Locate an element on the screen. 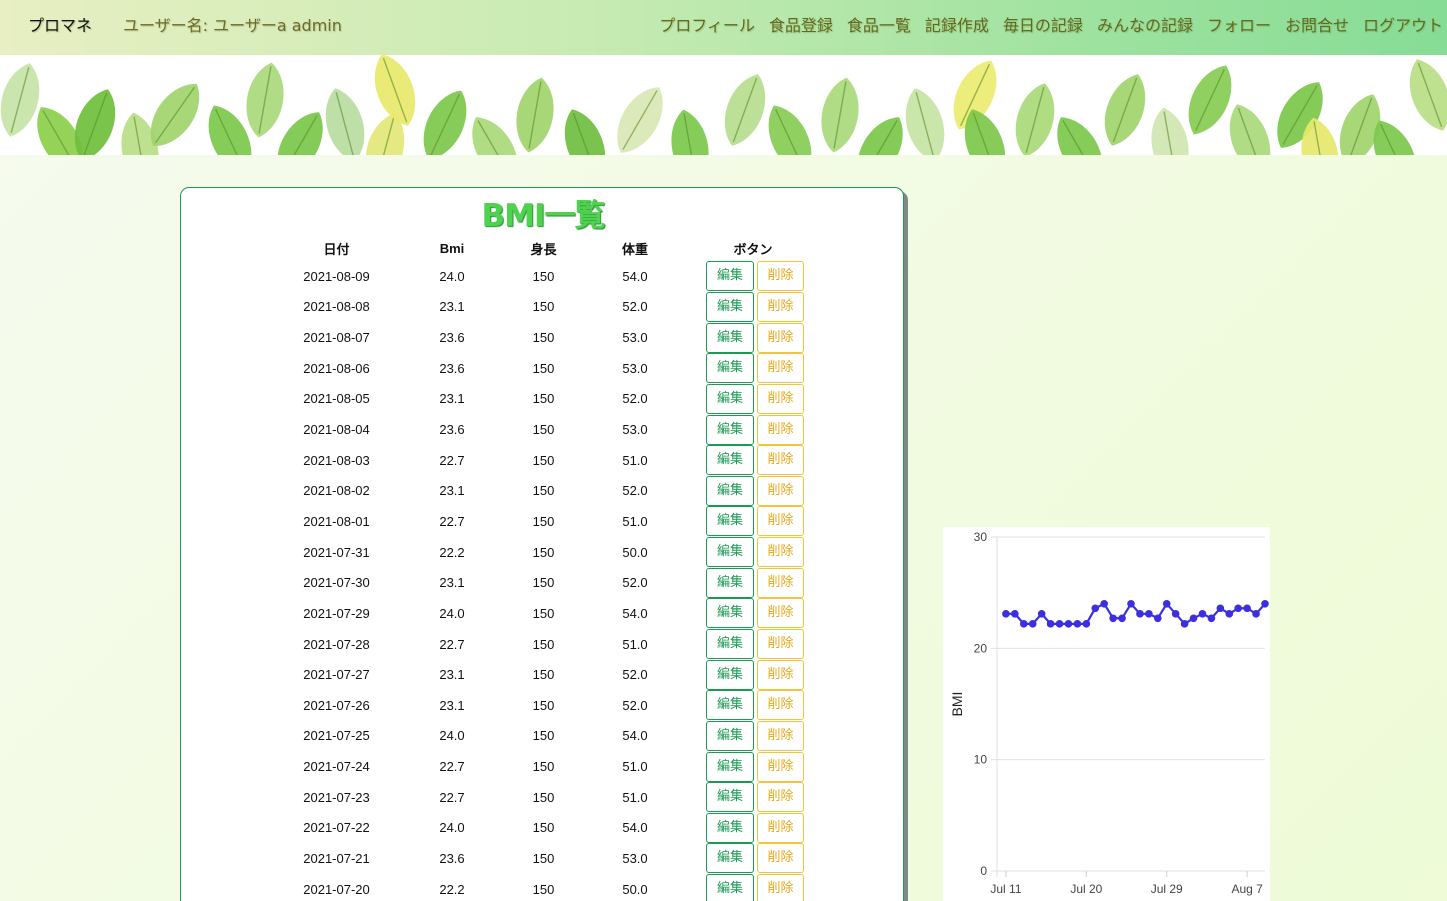 The height and width of the screenshot is (901, 1447). cell-date: 2021-07-21 is located at coordinates (336, 858).